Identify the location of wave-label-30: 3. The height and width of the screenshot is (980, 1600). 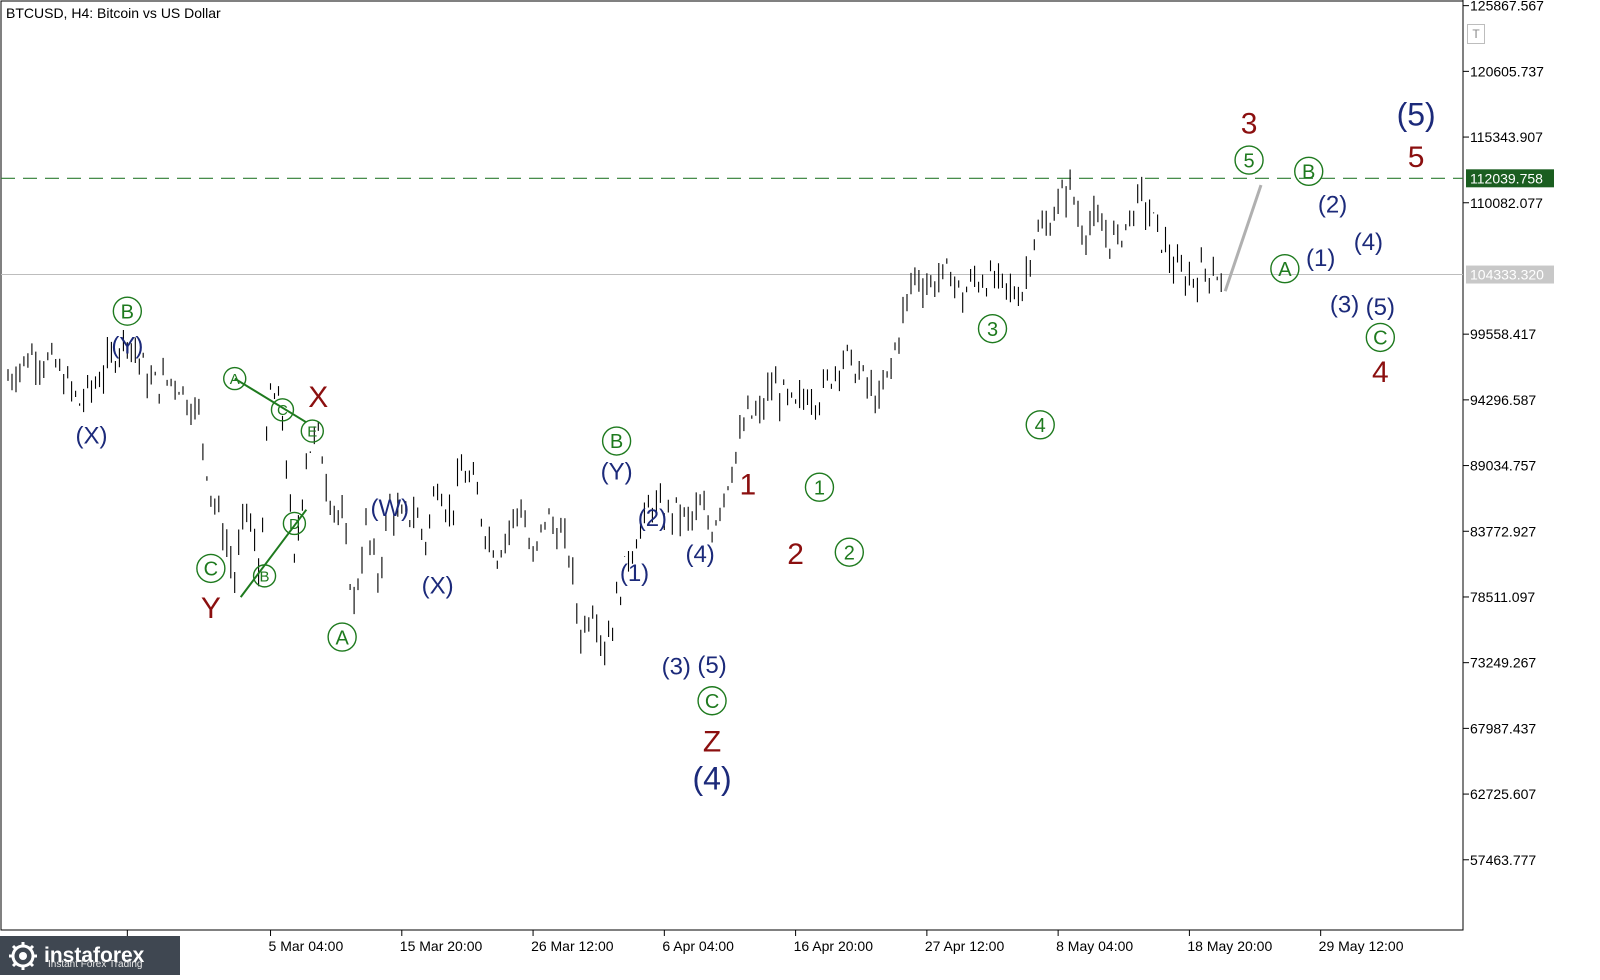
(1249, 123).